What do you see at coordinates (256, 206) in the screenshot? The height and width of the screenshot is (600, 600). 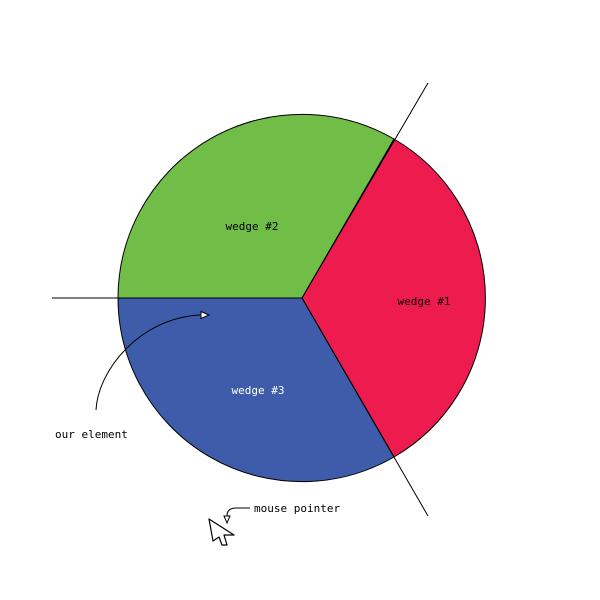 I see `wedge-2-shape` at bounding box center [256, 206].